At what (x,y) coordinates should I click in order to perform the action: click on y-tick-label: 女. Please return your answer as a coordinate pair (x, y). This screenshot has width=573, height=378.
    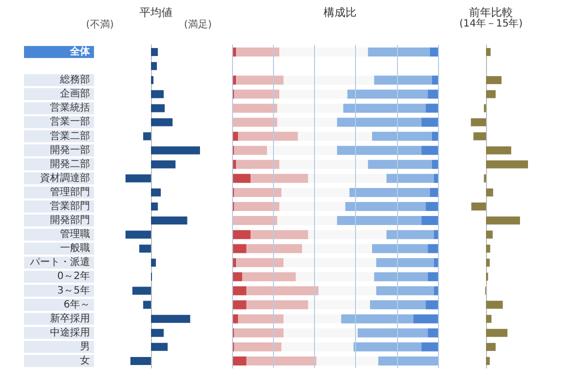
    Looking at the image, I should click on (85, 360).